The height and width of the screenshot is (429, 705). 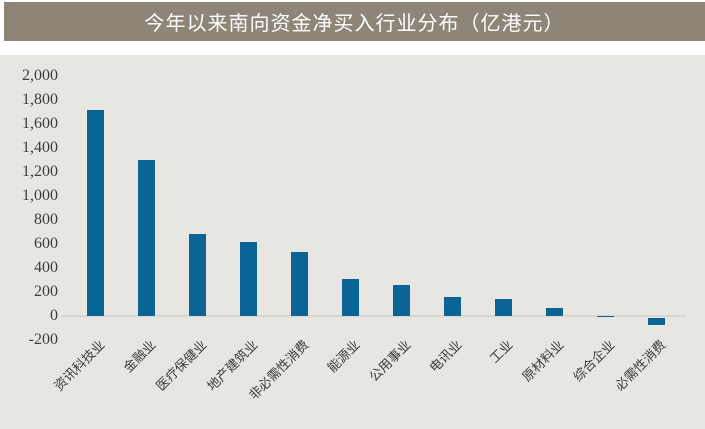 I want to click on y-tick--200: -200, so click(x=43, y=339).